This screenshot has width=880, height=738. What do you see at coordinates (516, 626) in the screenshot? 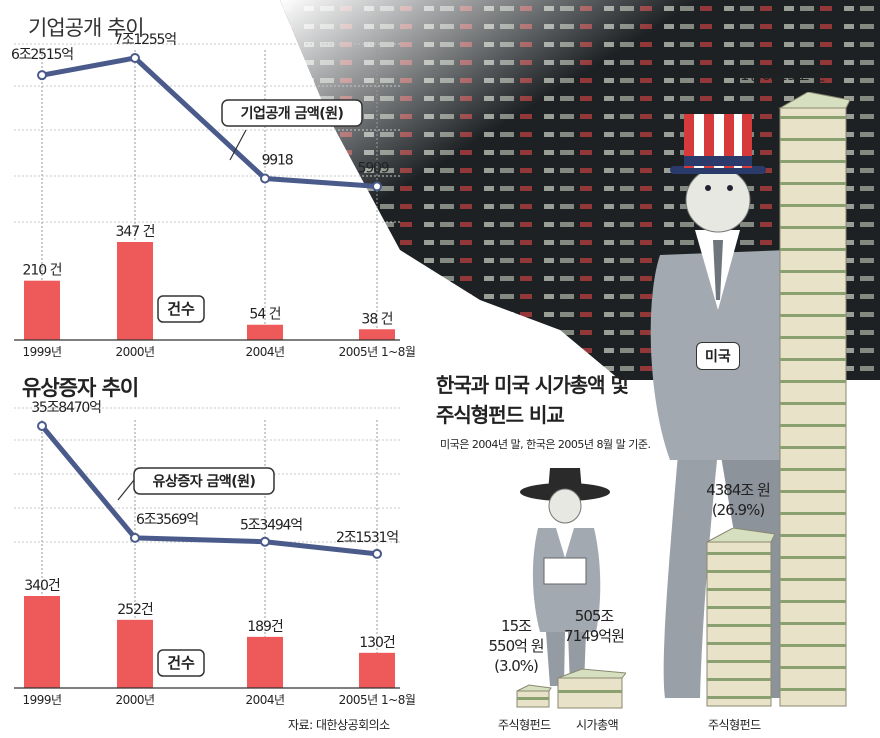
I see `kr-fund-amount-1: 15조` at bounding box center [516, 626].